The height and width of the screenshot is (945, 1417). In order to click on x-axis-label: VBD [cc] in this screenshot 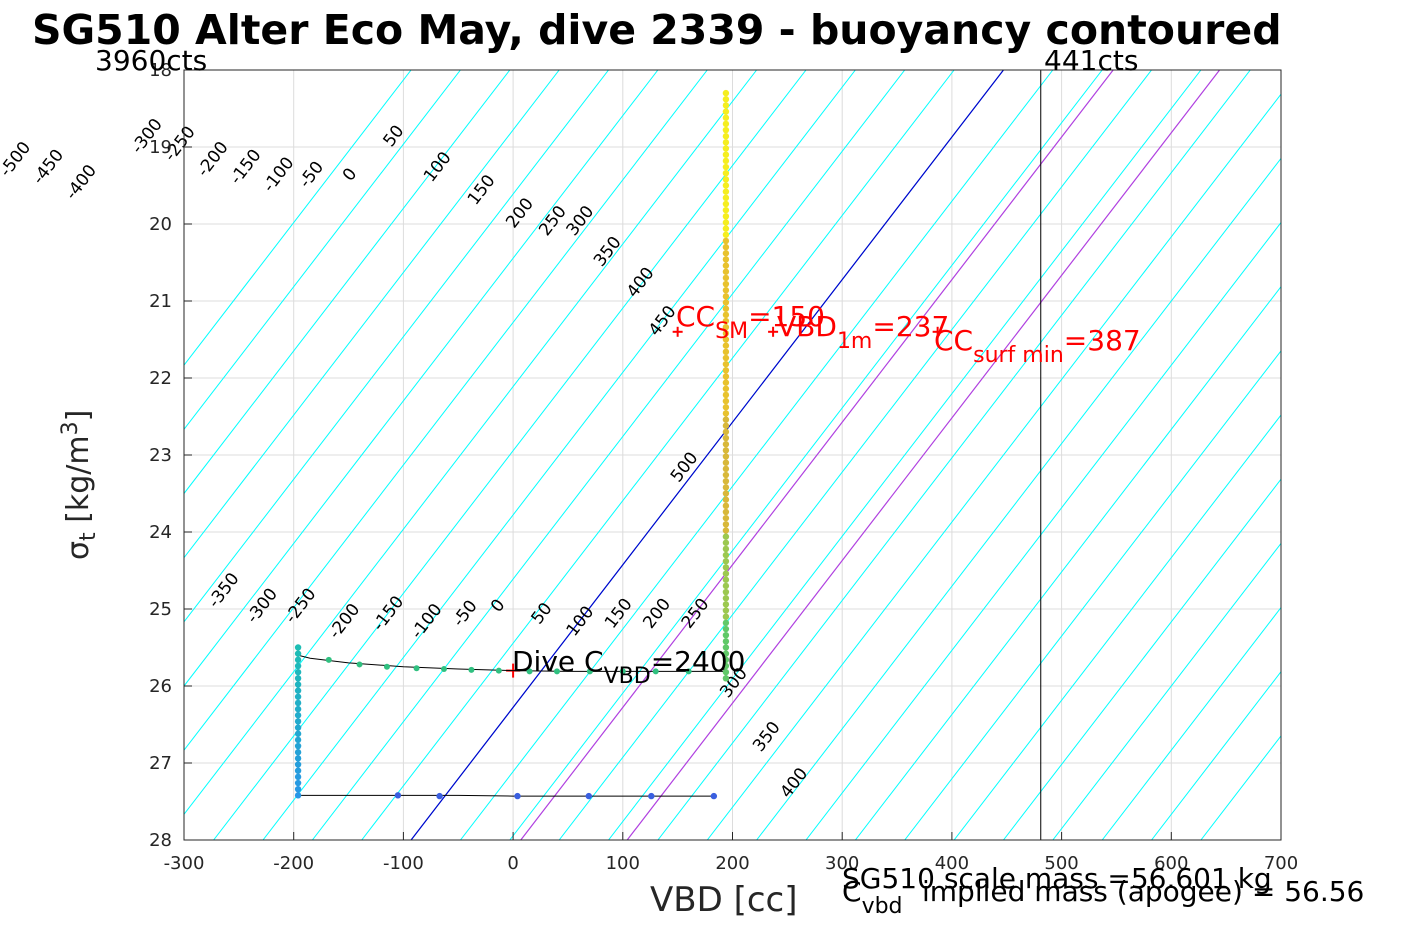, I will do `click(724, 900)`.